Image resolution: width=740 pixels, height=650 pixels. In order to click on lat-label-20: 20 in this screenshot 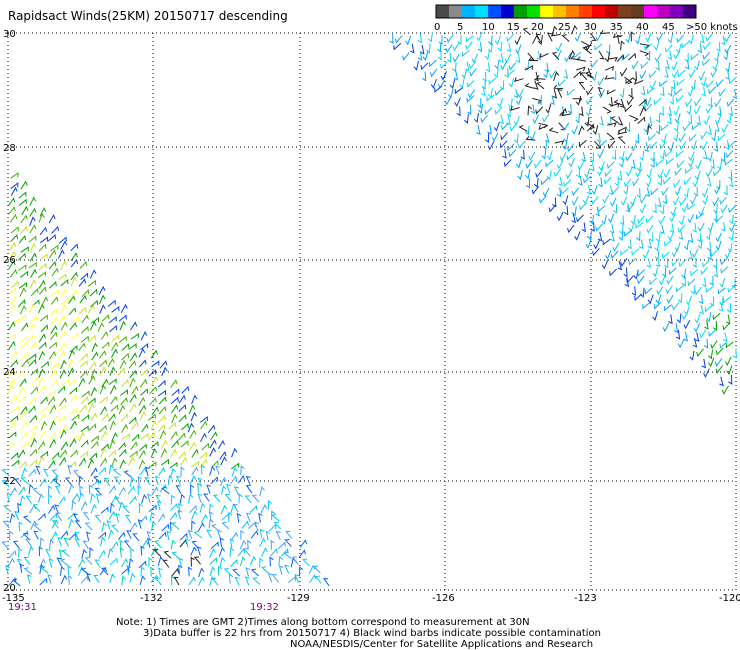, I will do `click(9, 588)`.